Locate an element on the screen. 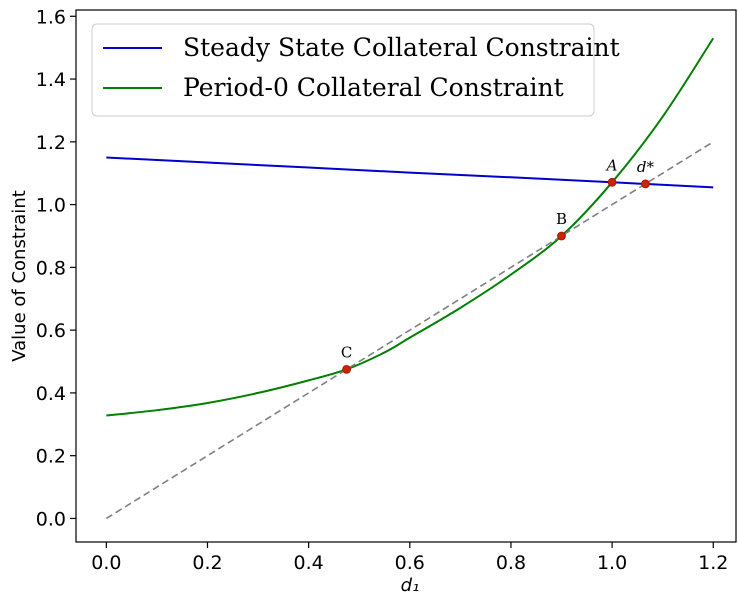 This screenshot has height=597, width=738. y-tick-label: 1.2 is located at coordinates (51, 143).